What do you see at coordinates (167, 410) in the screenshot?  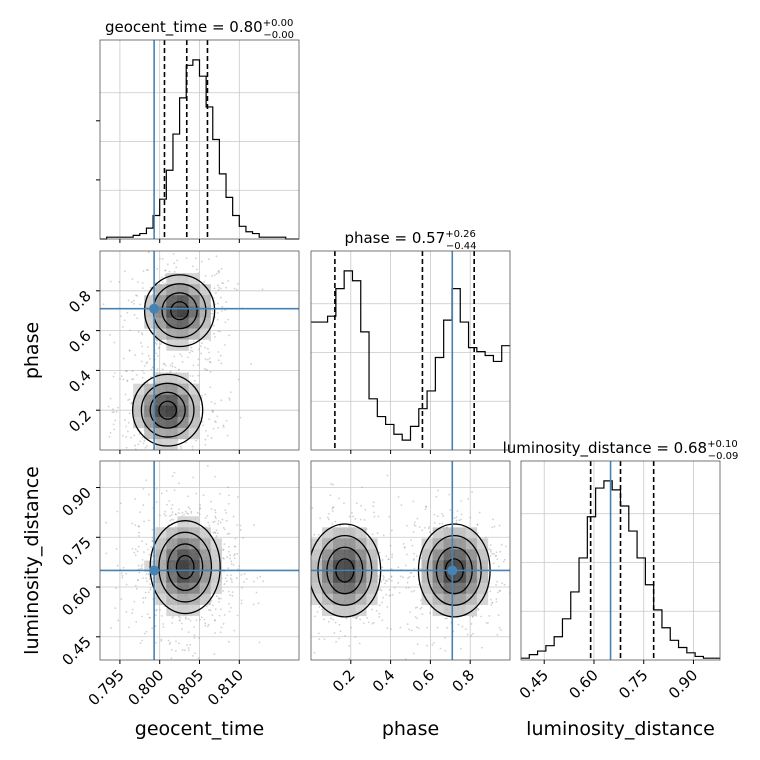 I see `contour-line` at bounding box center [167, 410].